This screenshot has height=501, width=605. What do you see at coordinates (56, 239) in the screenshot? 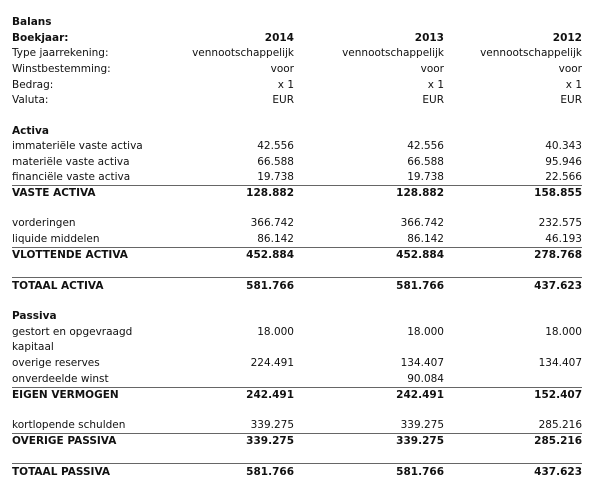
I see `row-label: liquide middelen` at bounding box center [56, 239].